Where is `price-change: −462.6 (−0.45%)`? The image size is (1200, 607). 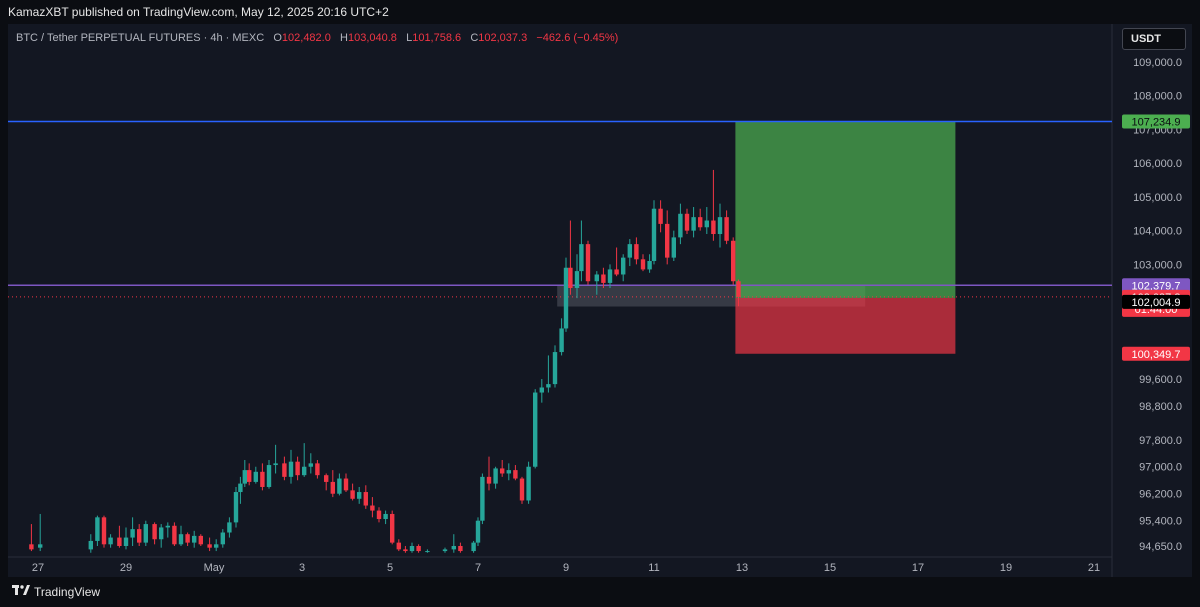
price-change: −462.6 (−0.45%) is located at coordinates (577, 38).